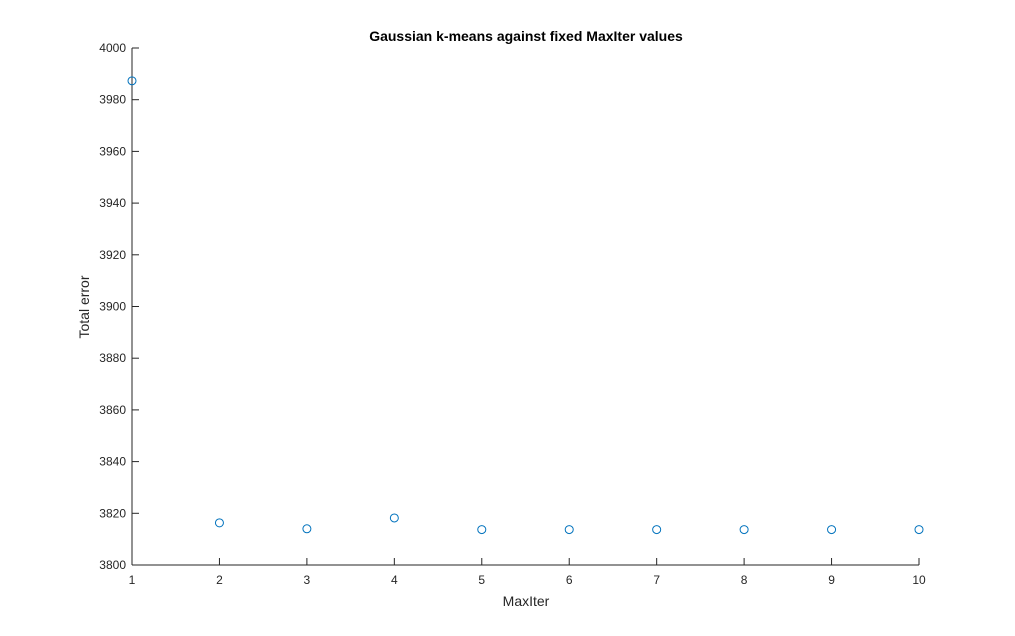 This screenshot has height=636, width=1015. I want to click on x-tick-label: 4, so click(394, 580).